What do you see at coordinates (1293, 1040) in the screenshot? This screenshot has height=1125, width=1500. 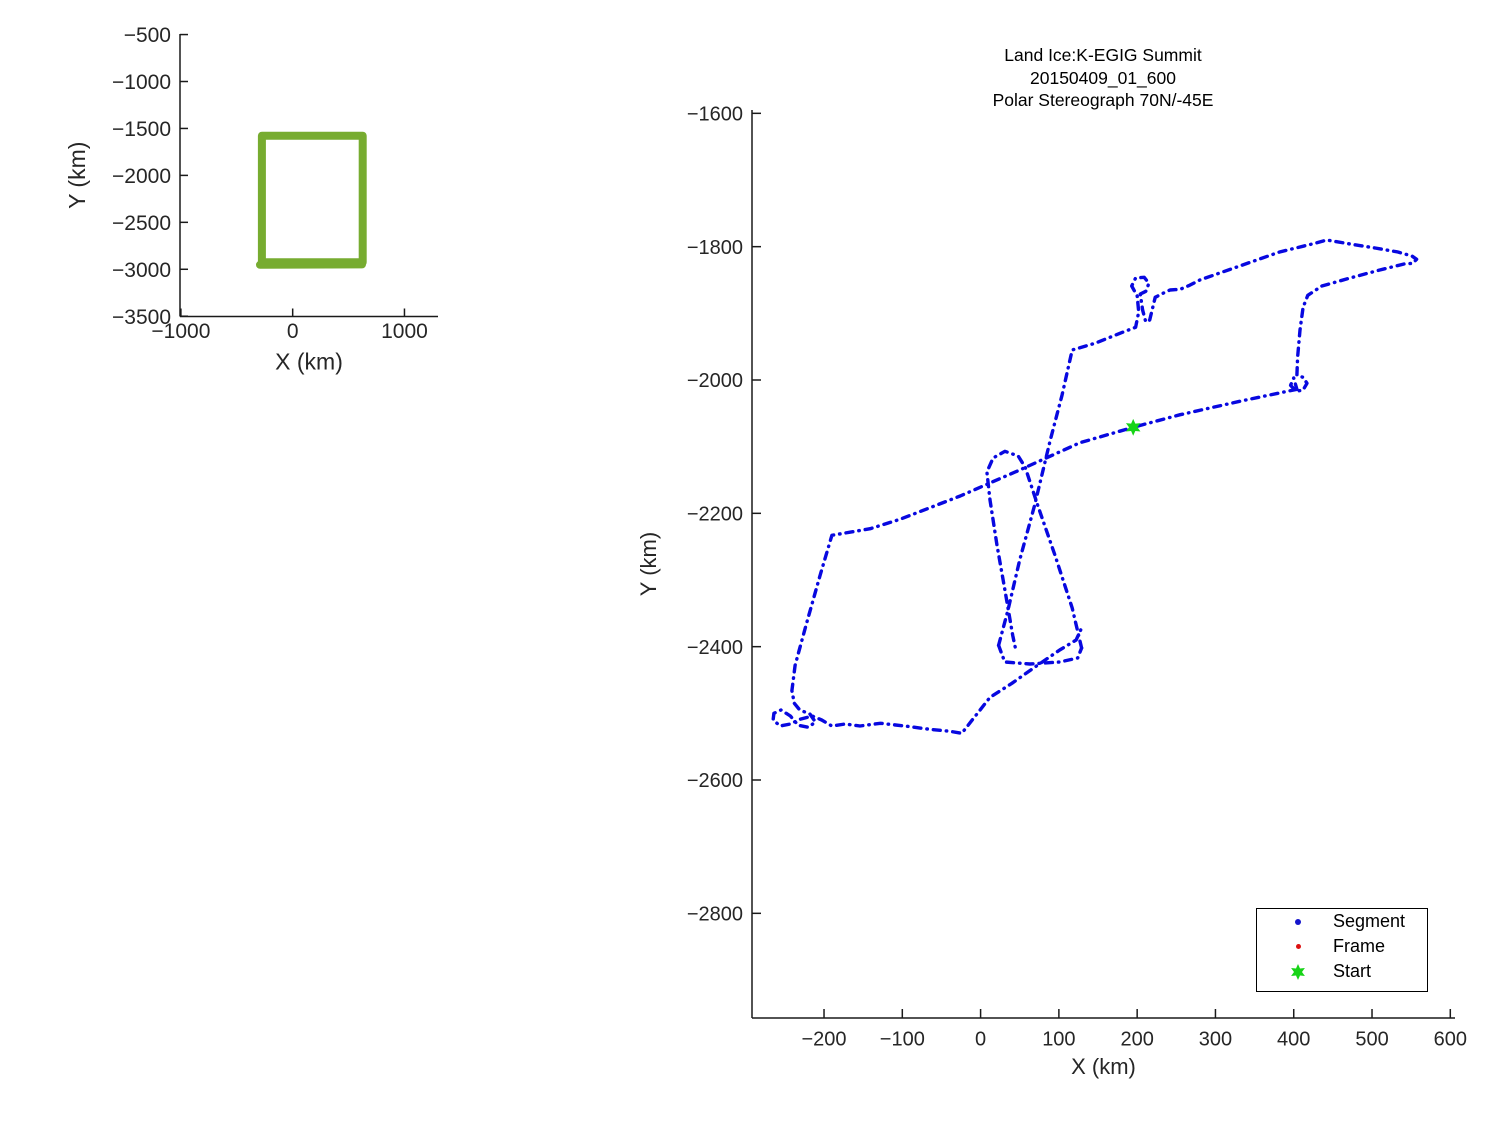 I see `x-tick-label: 400` at bounding box center [1293, 1040].